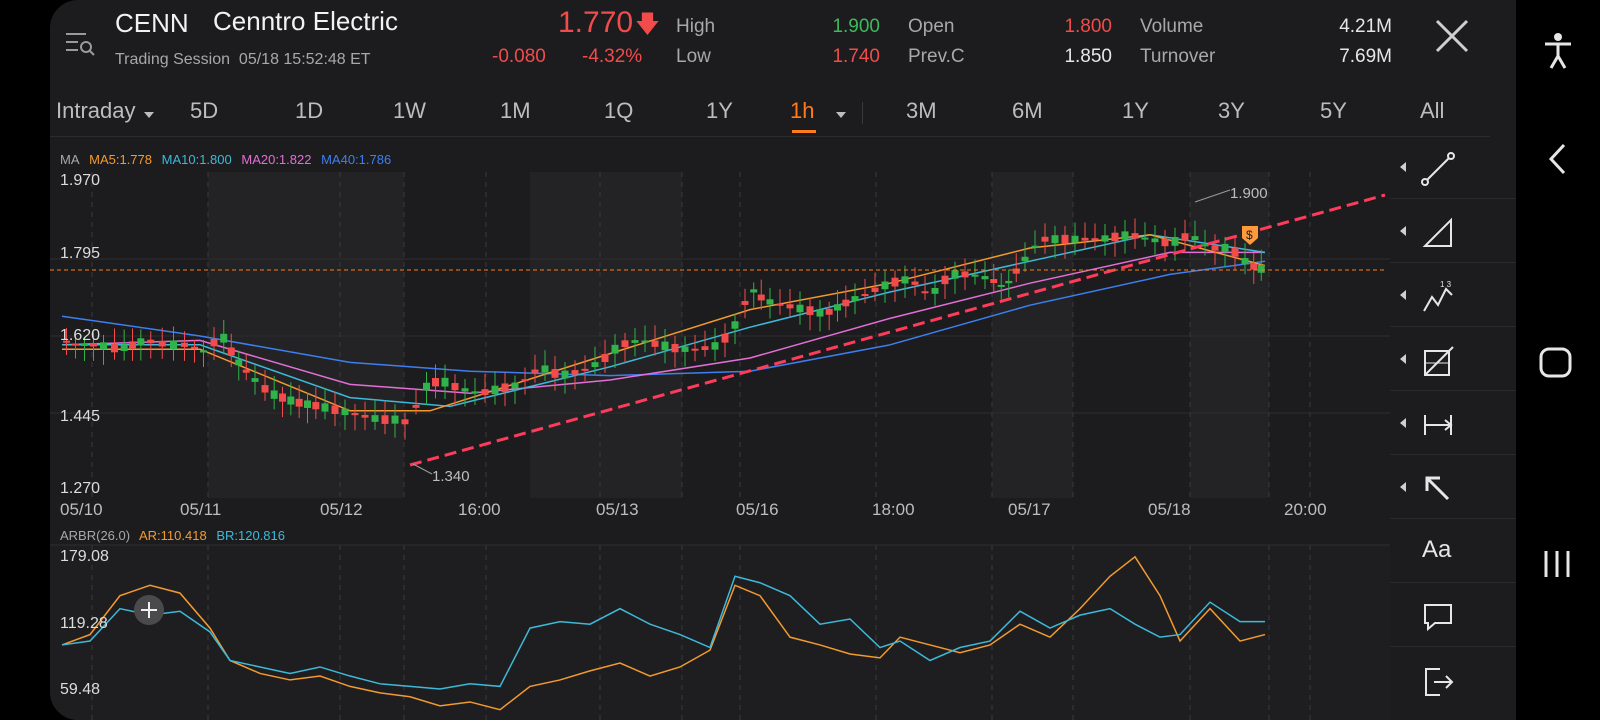 The height and width of the screenshot is (720, 1600). Describe the element at coordinates (612, 56) in the screenshot. I see `price-change-percent: -4.32%` at that location.